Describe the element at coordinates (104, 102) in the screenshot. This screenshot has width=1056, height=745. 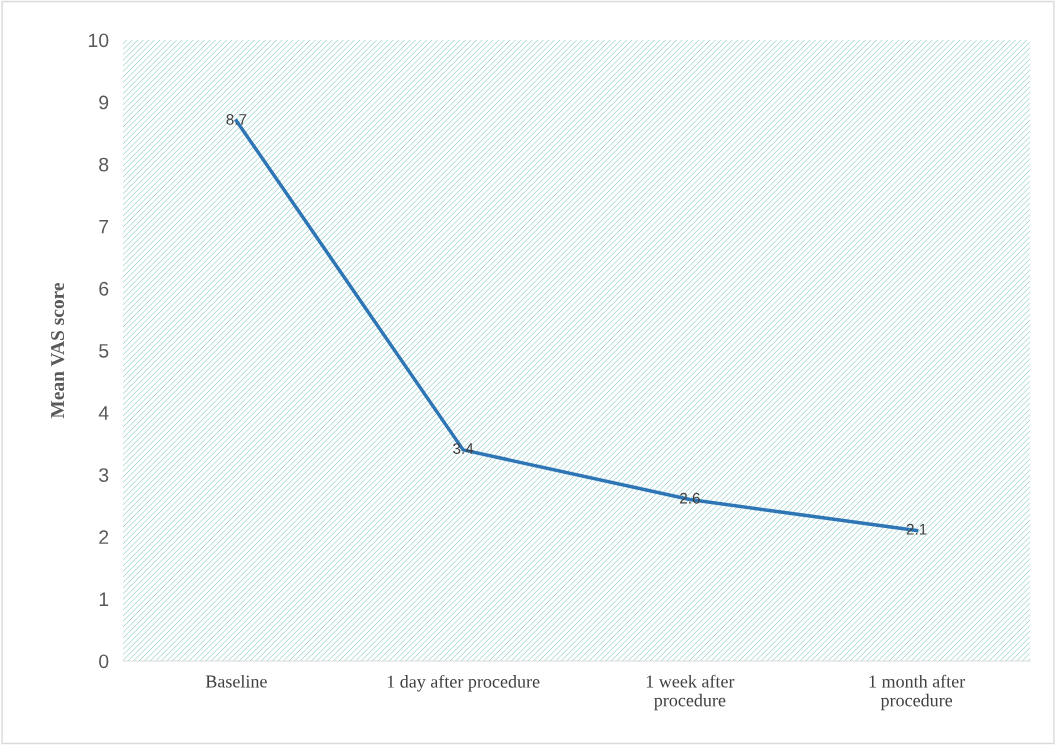
I see `y-tick-label: 9` at that location.